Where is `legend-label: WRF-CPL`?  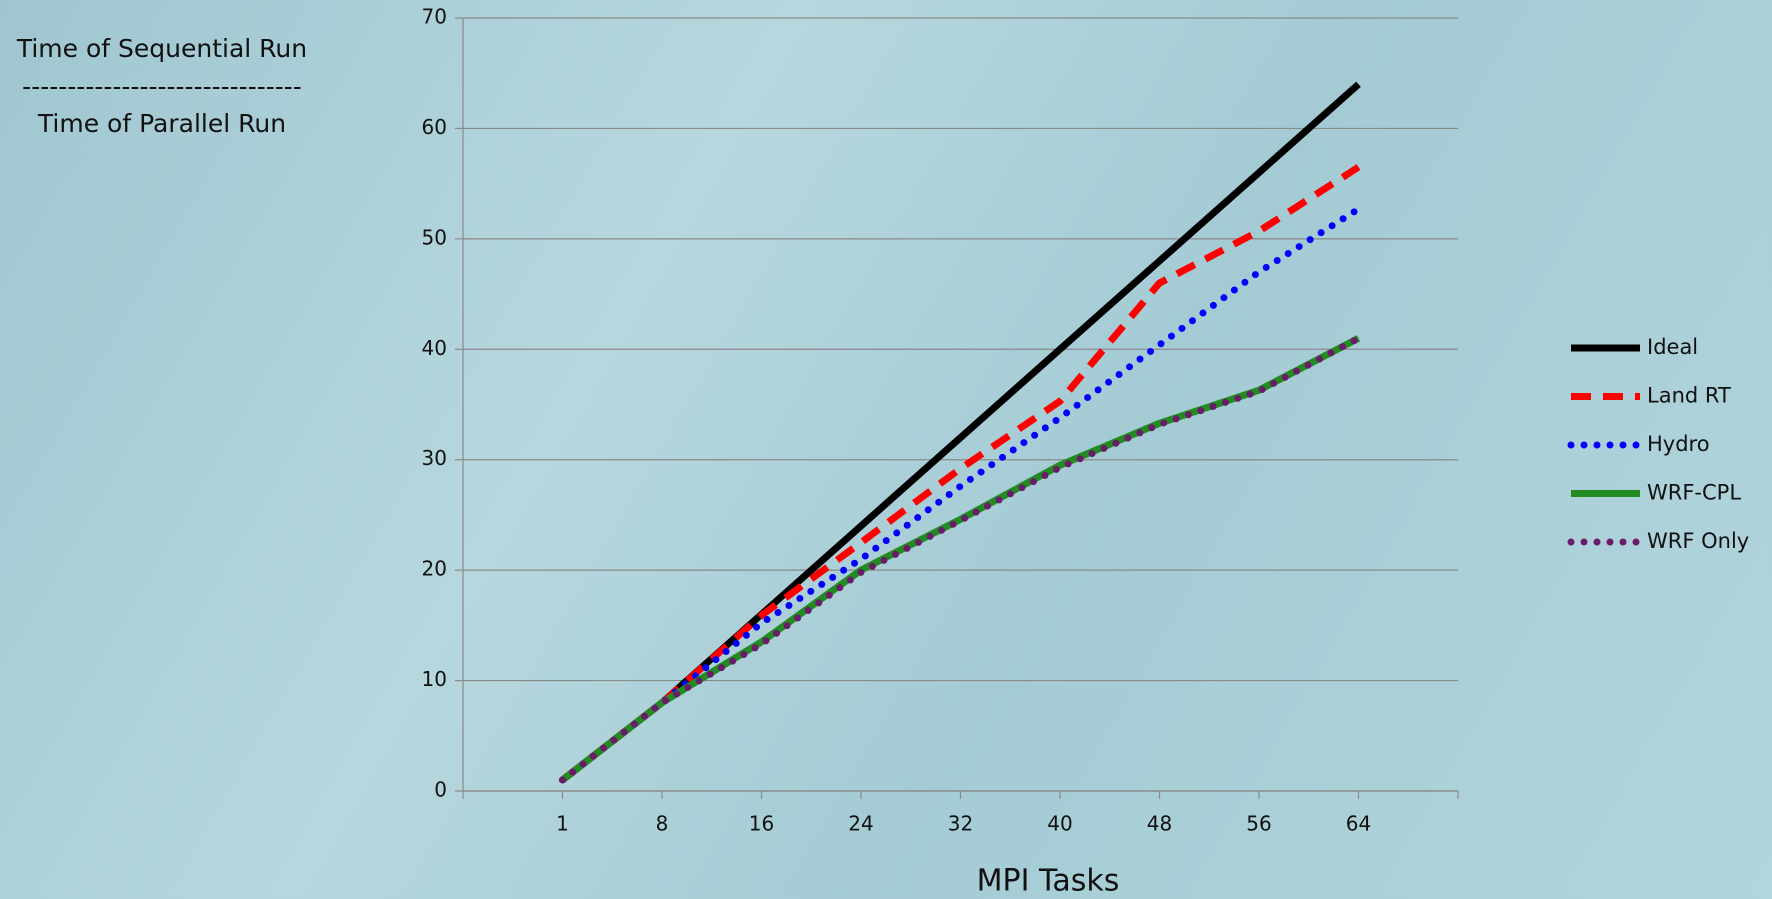 legend-label: WRF-CPL is located at coordinates (1694, 493).